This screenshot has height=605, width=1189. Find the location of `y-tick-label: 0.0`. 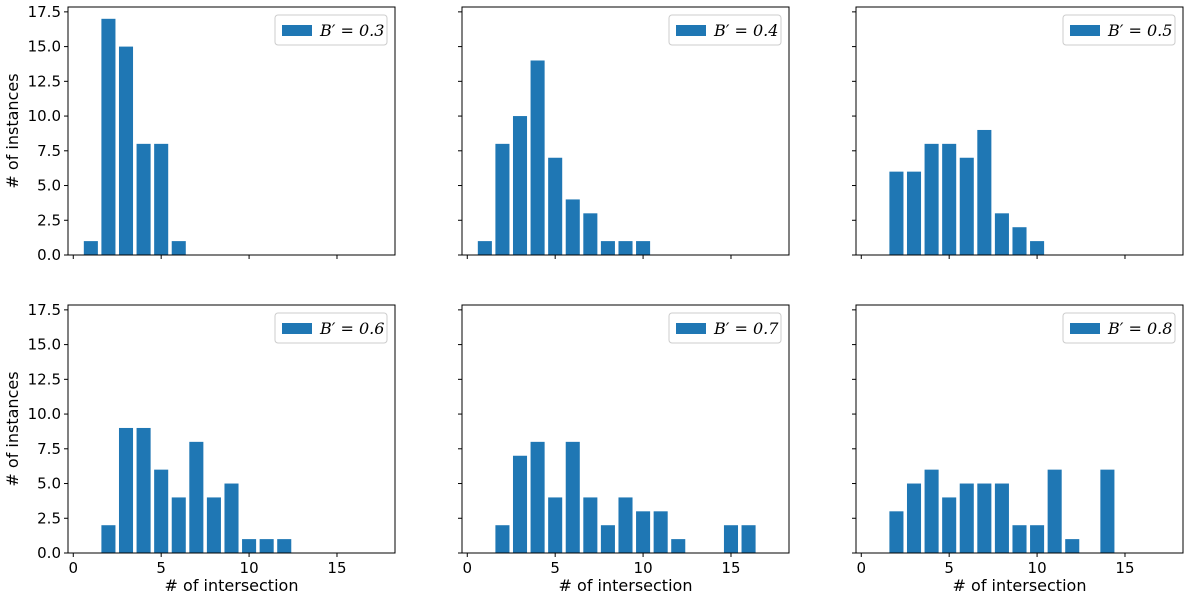

y-tick-label: 0.0 is located at coordinates (49, 553).